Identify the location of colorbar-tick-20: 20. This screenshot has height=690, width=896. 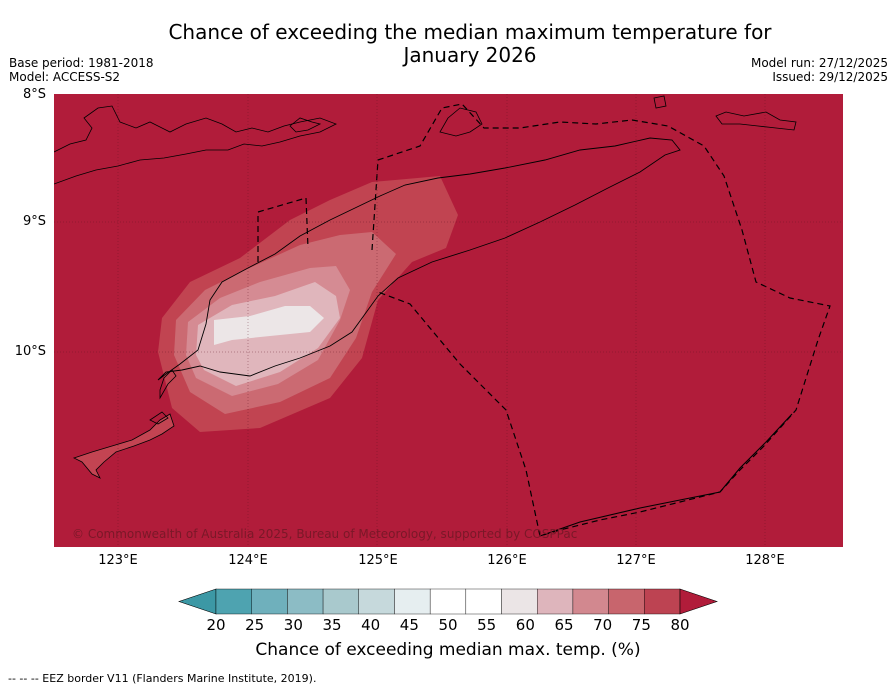
(216, 625).